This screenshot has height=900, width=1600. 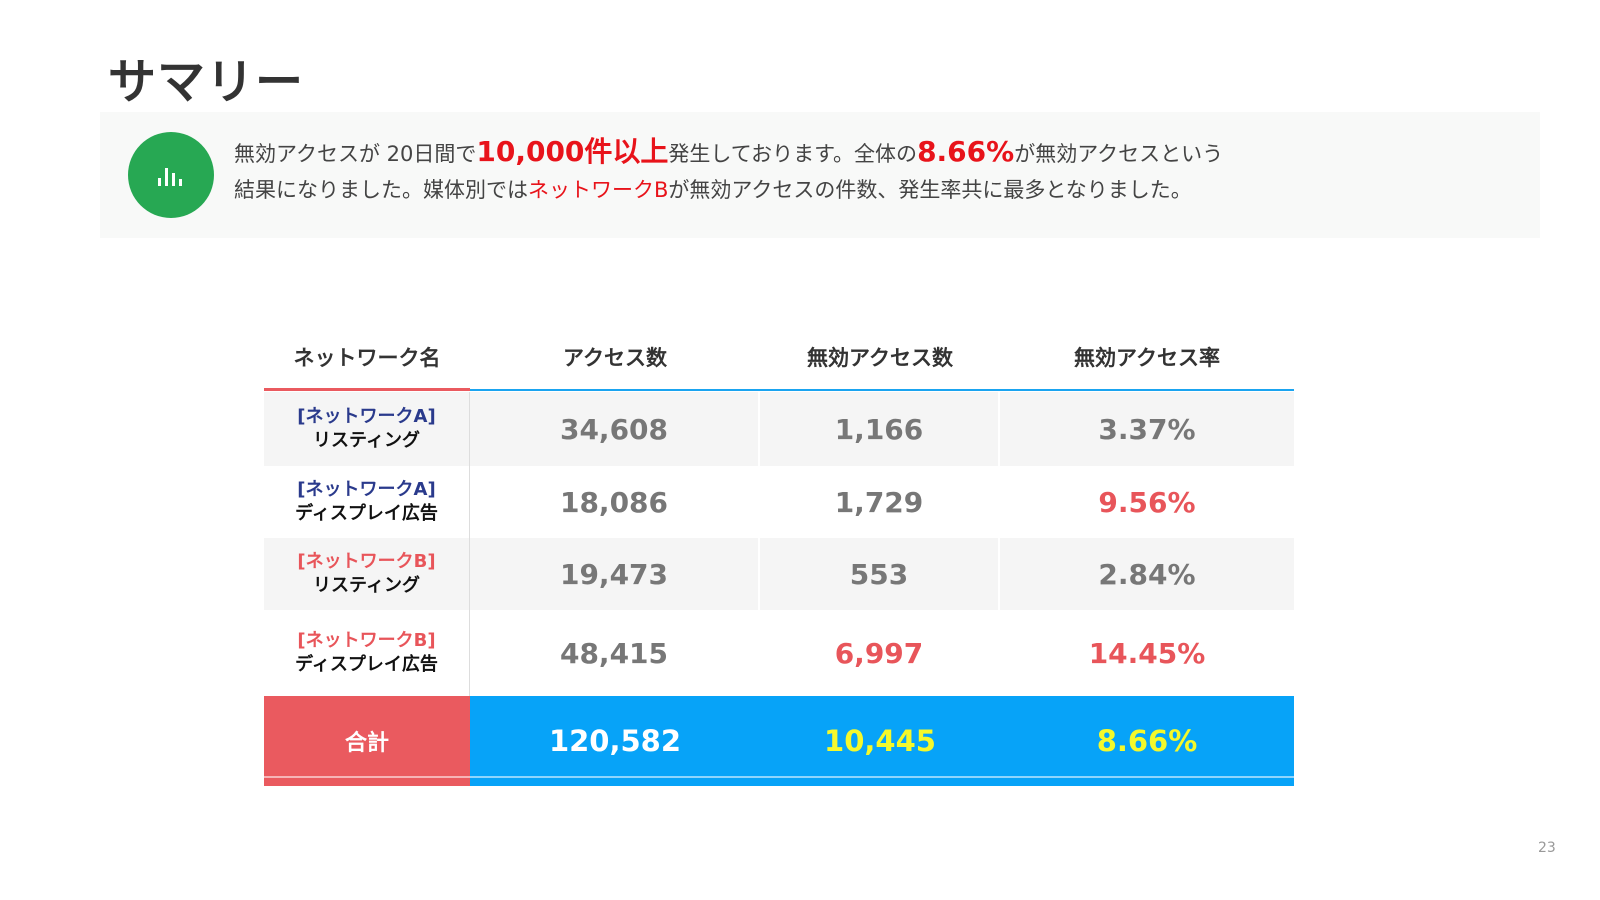 I want to click on access-count-cell: 19,473, so click(x=614, y=574).